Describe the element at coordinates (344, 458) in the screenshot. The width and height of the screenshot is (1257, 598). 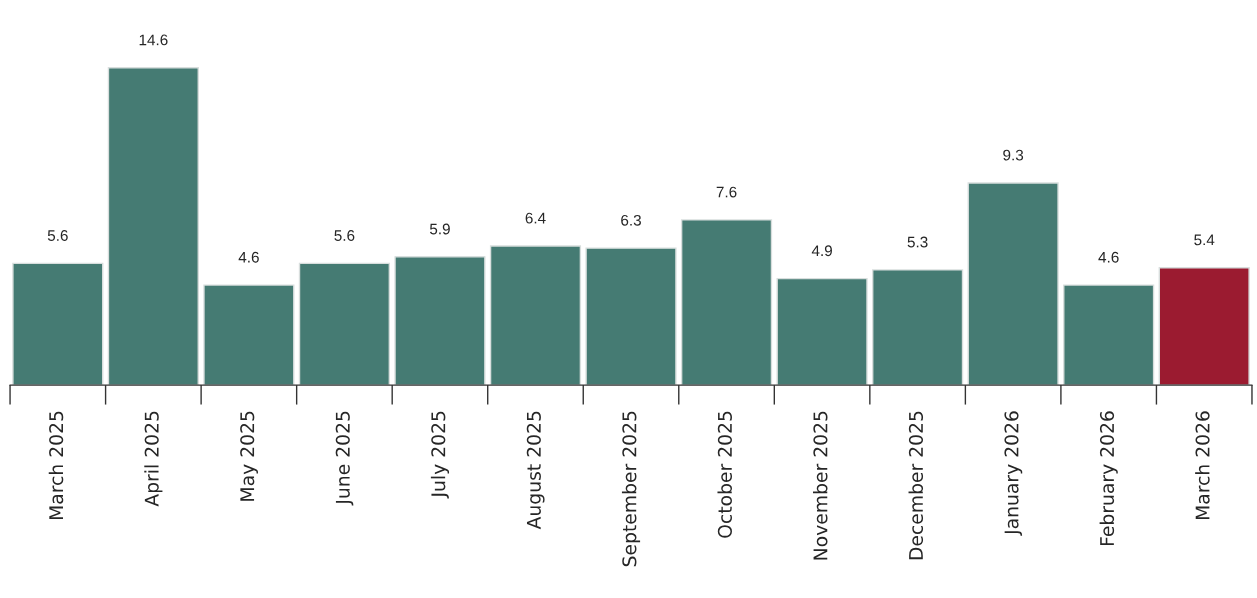
I see `x-tick-label: June 2025` at that location.